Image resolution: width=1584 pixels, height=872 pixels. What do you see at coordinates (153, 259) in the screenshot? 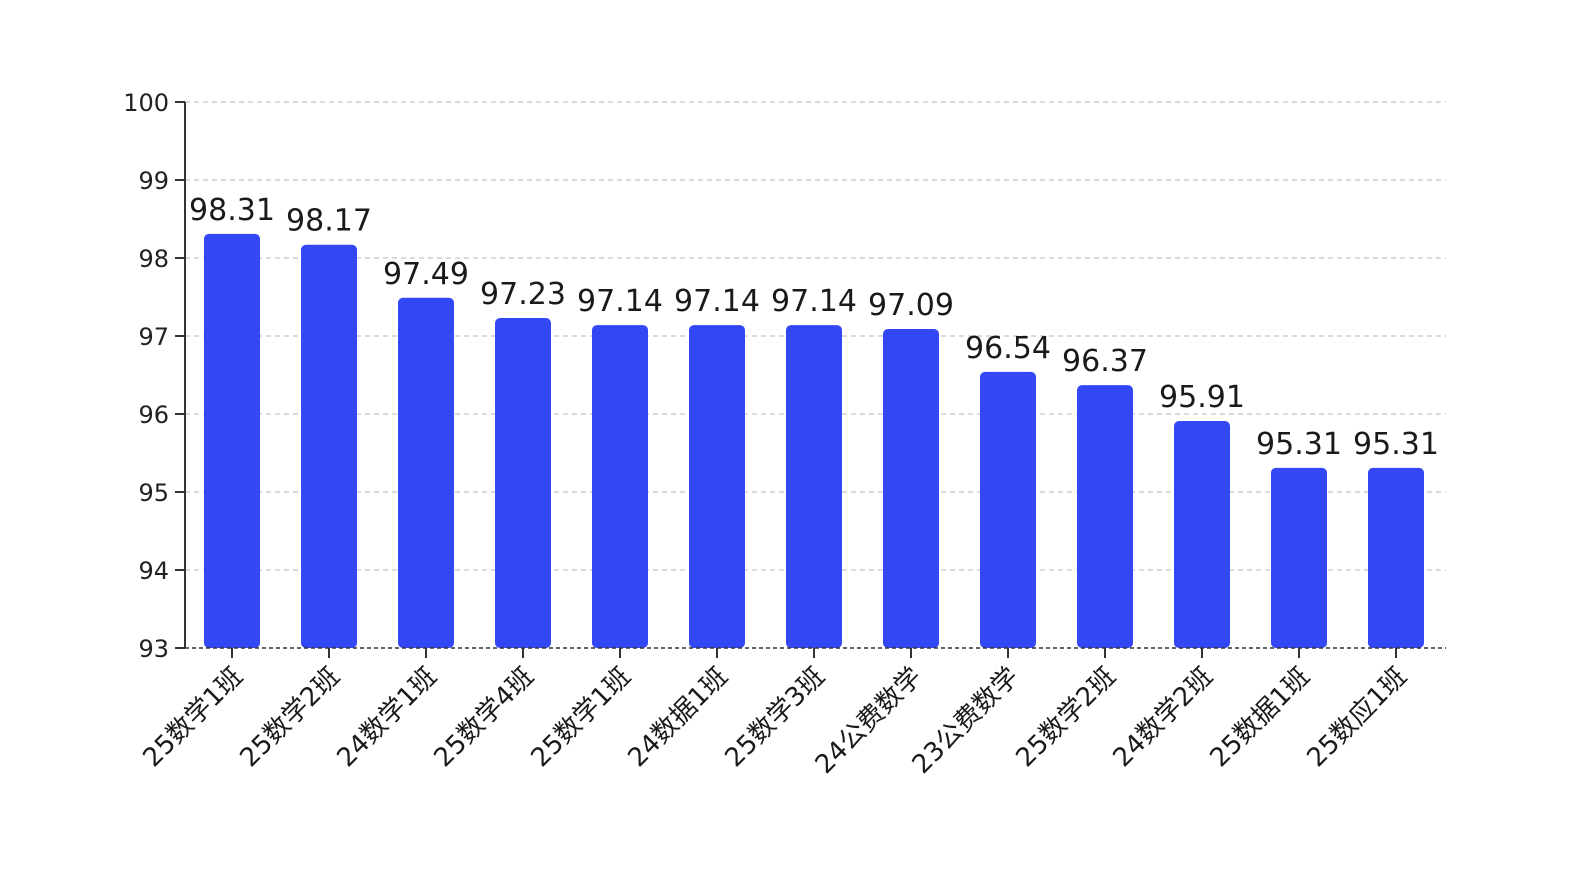
I see `y-tick-label-98: 98` at bounding box center [153, 259].